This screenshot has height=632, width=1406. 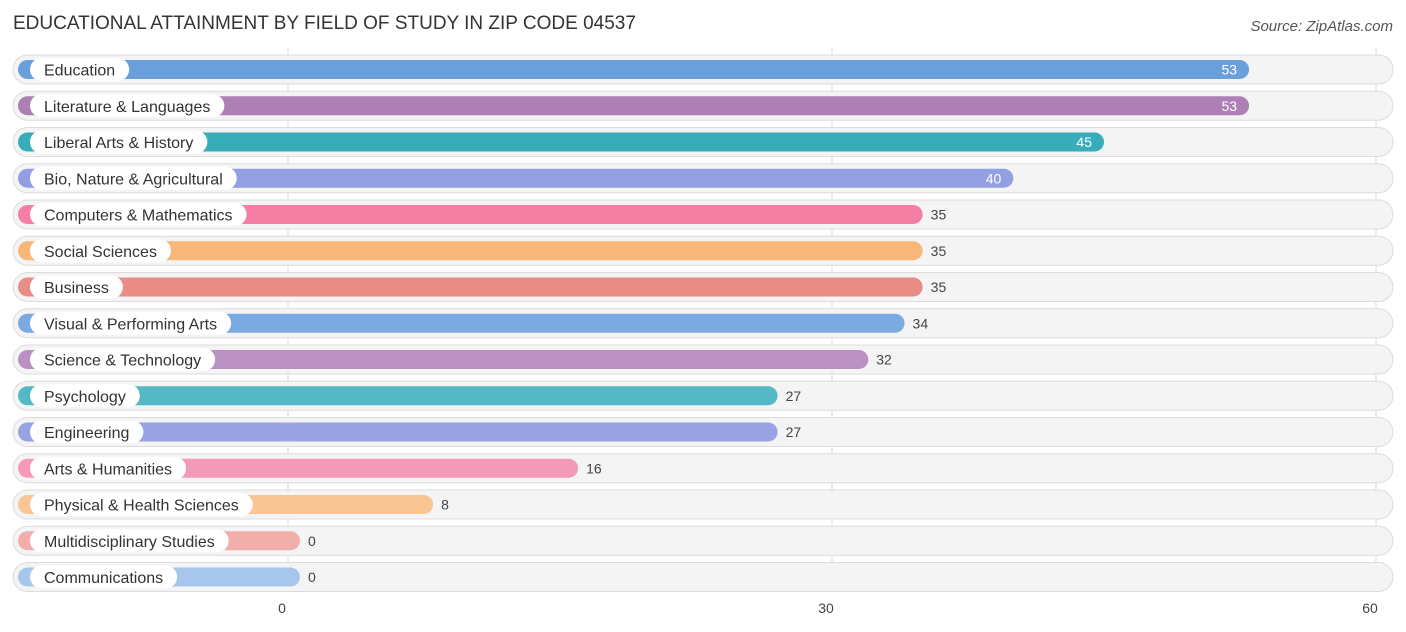 I want to click on category-label: Liberal Arts & History, so click(x=118, y=143).